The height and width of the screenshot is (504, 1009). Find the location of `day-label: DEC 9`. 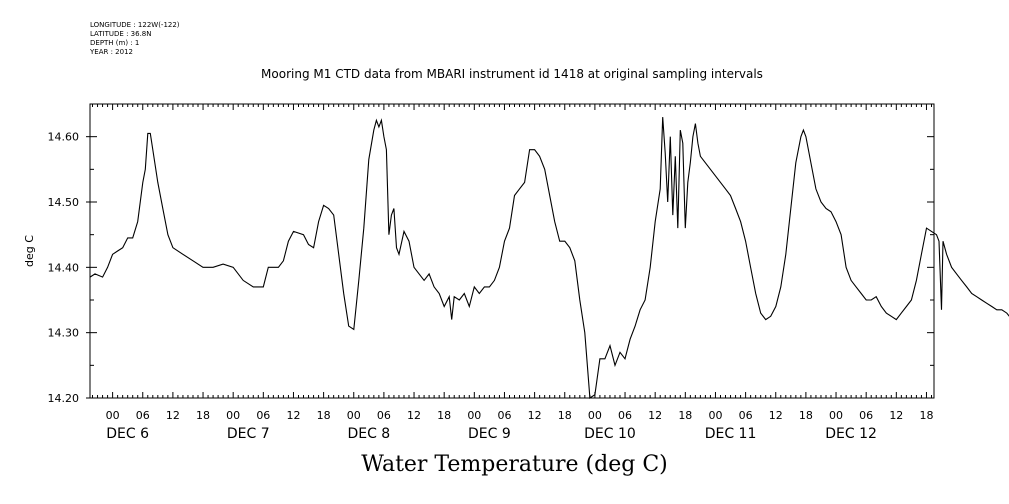

day-label: DEC 9 is located at coordinates (489, 434).